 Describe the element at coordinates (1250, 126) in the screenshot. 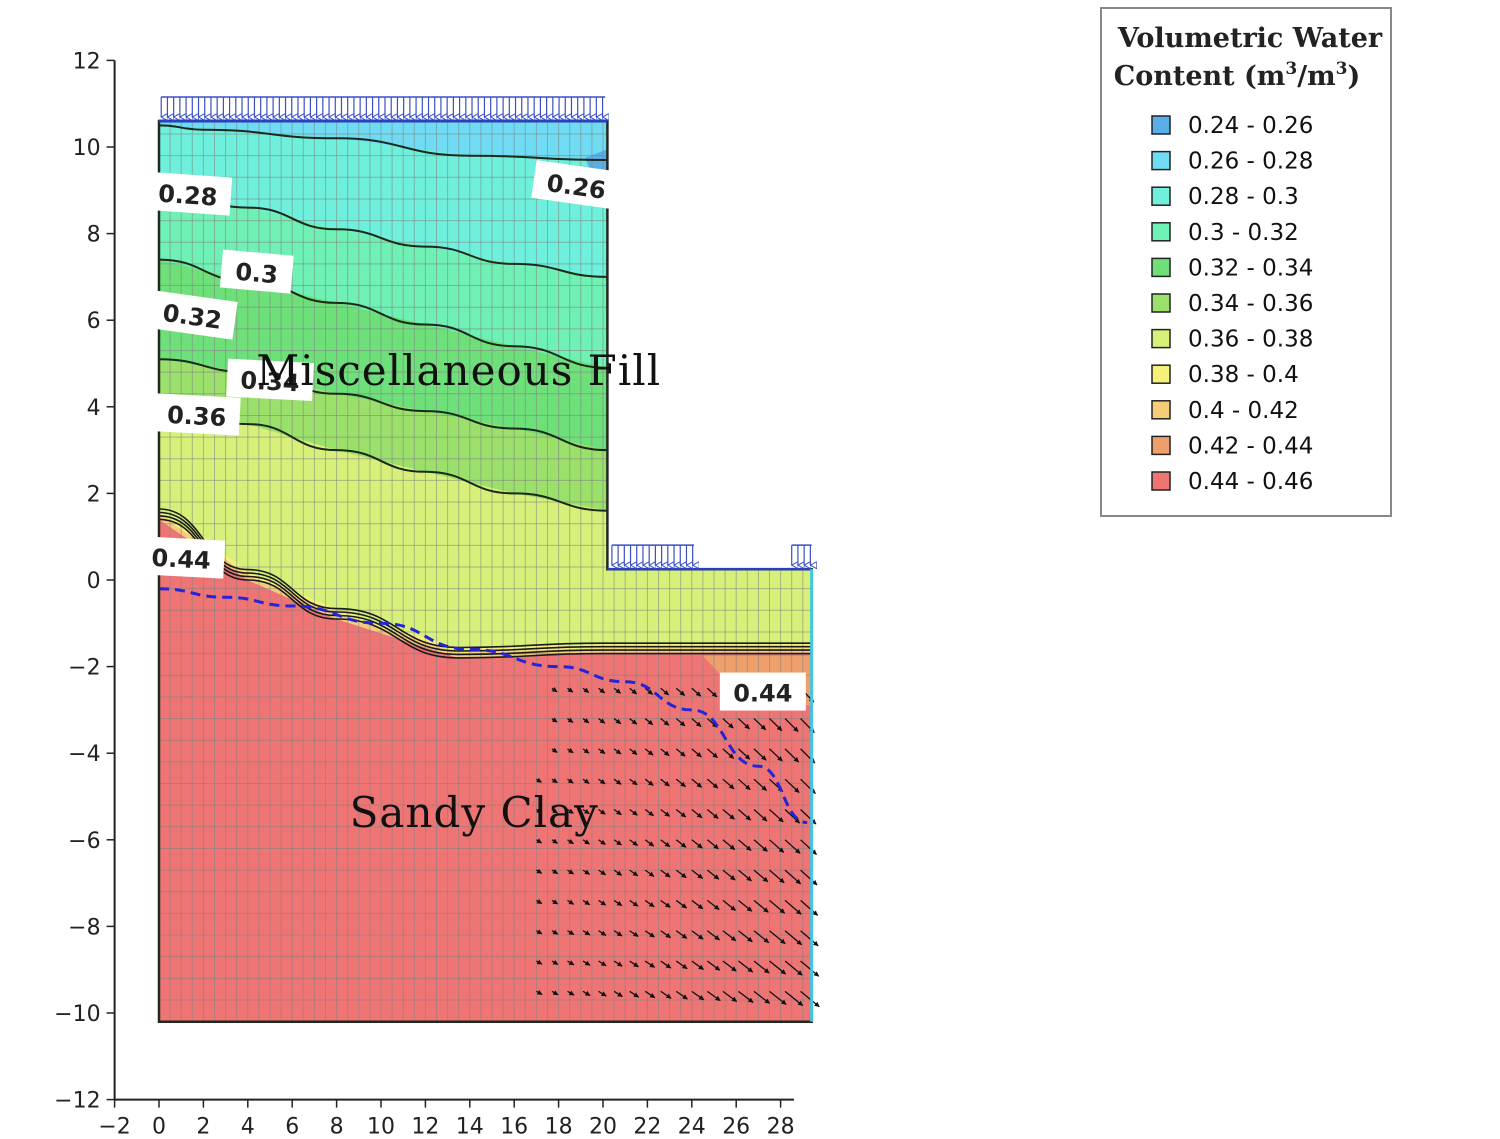

I see `legend-entry-label: 0.24 - 0.26` at that location.